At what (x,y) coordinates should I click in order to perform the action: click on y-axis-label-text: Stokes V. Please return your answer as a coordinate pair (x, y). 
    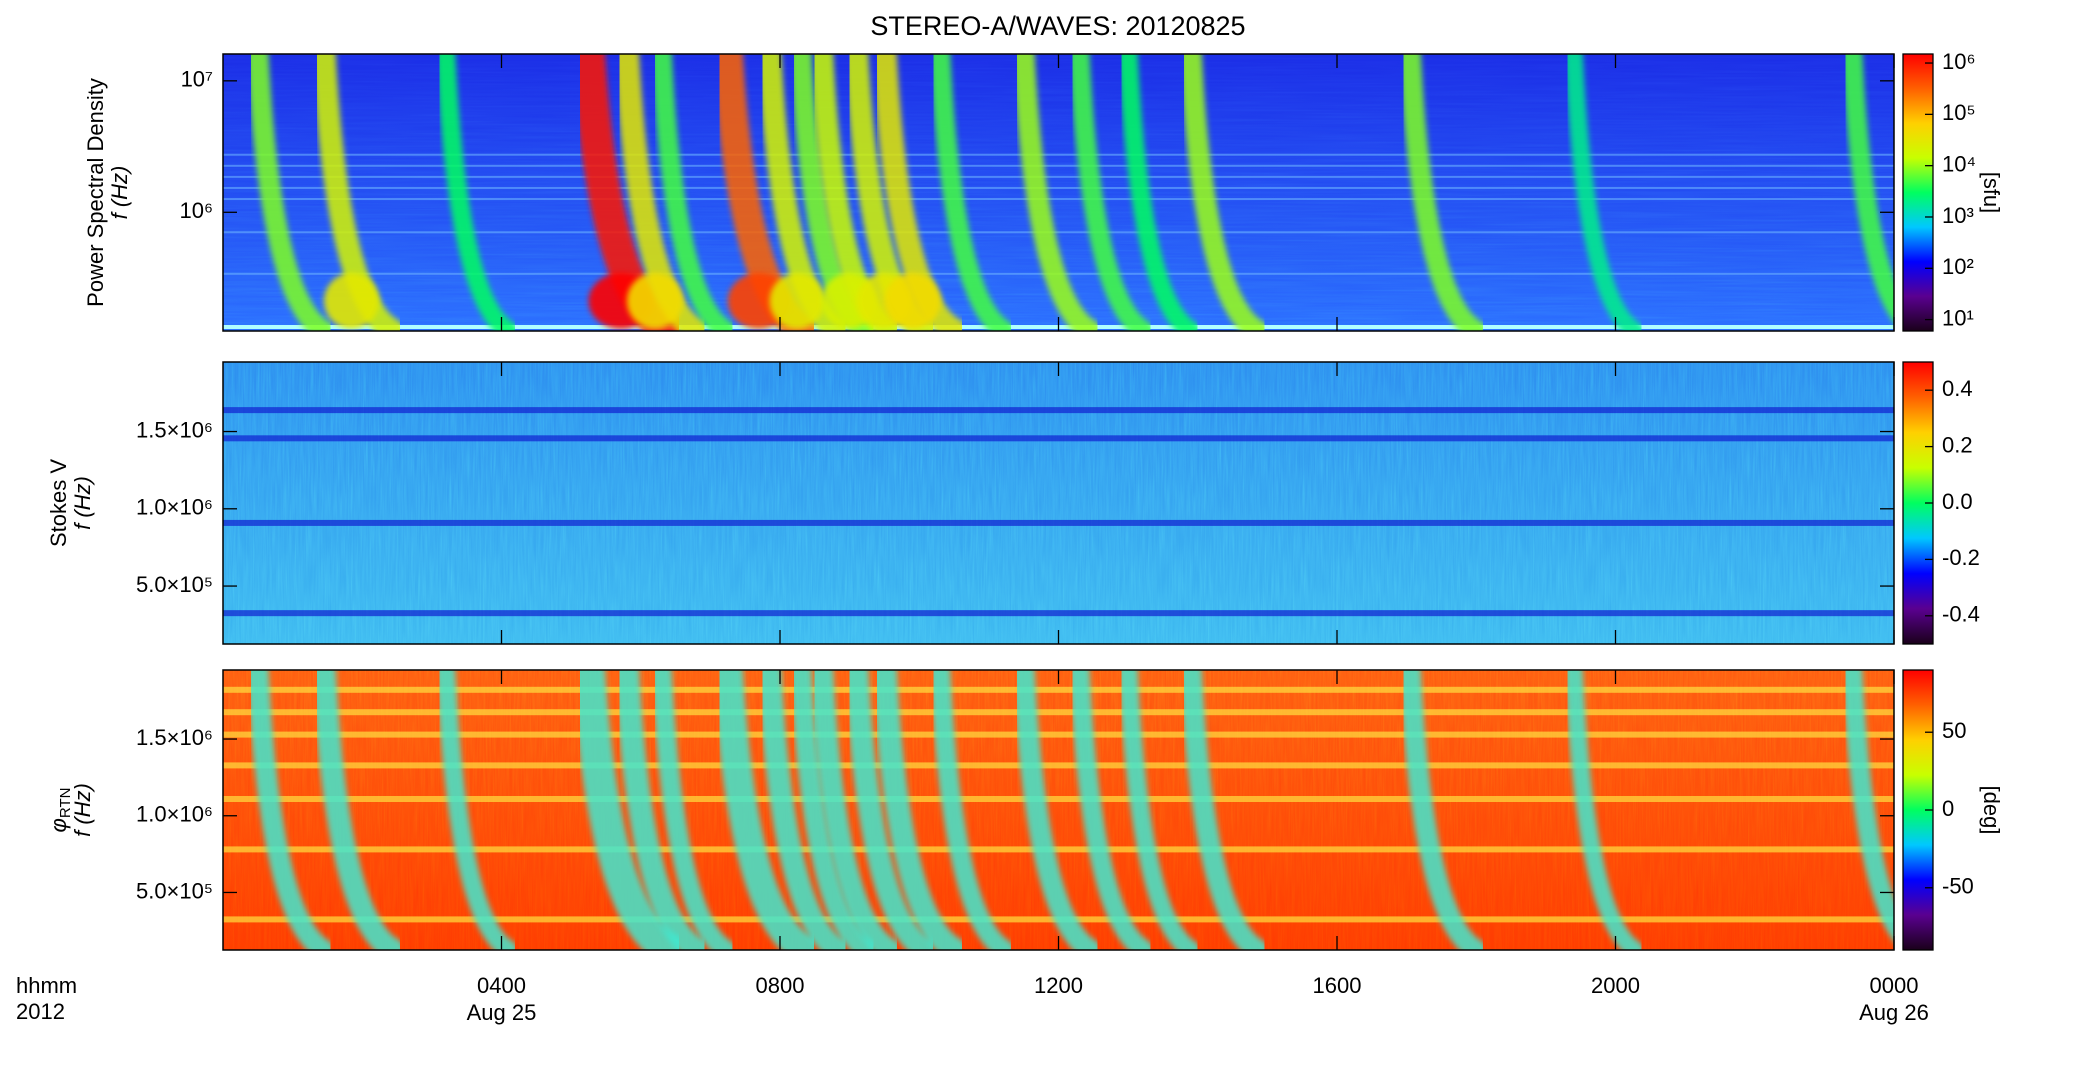
    Looking at the image, I should click on (58, 503).